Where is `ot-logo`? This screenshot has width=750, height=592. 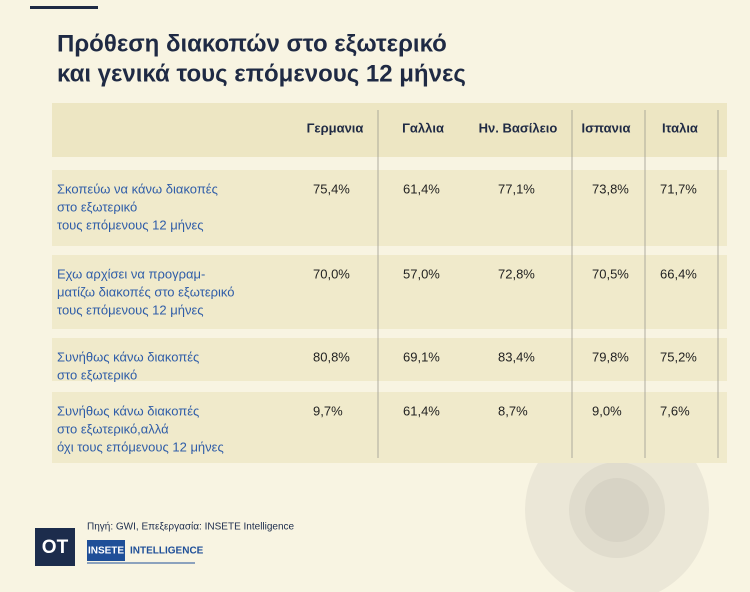 ot-logo is located at coordinates (55, 547).